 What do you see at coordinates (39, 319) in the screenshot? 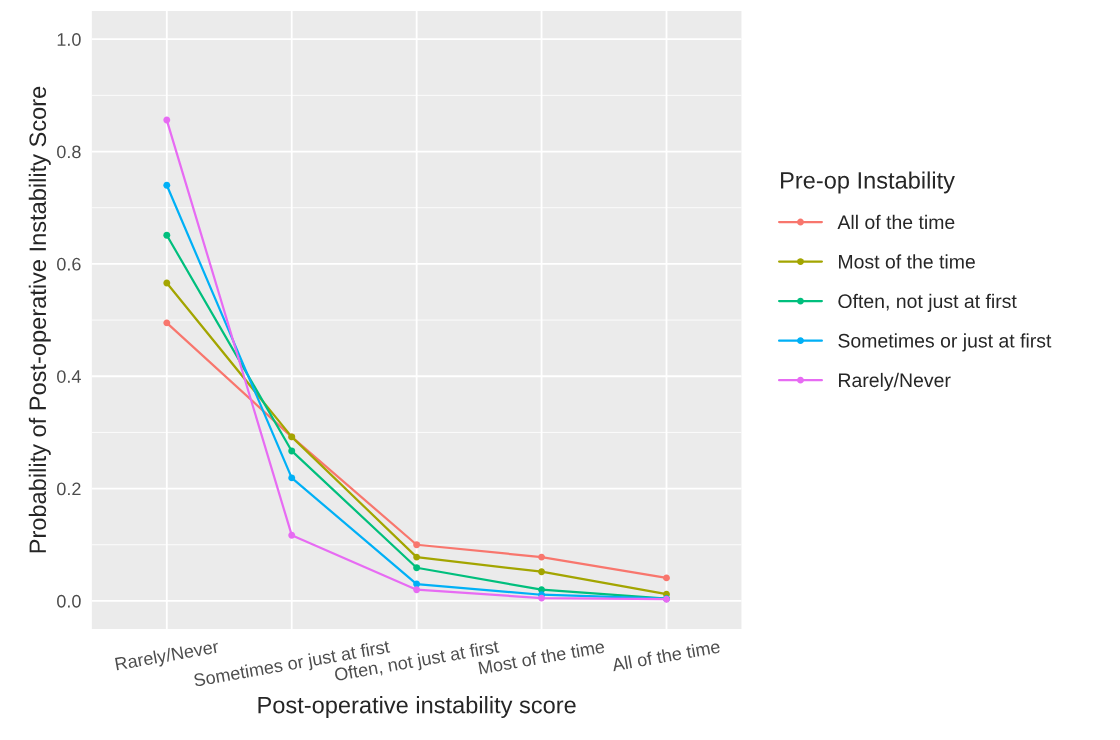
I see `y-axis-title: Probability of Post-operative Instability Score` at bounding box center [39, 319].